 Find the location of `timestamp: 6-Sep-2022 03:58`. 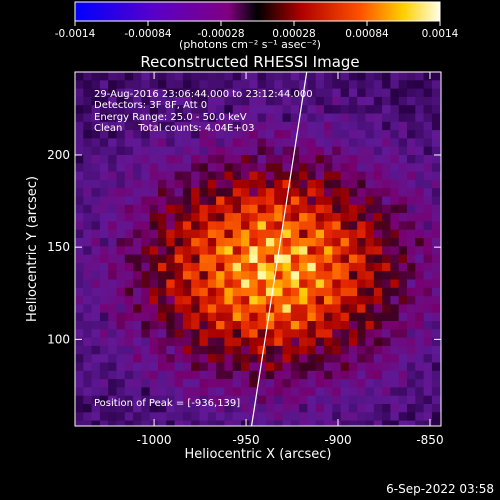

timestamp: 6-Sep-2022 03:58 is located at coordinates (440, 489).